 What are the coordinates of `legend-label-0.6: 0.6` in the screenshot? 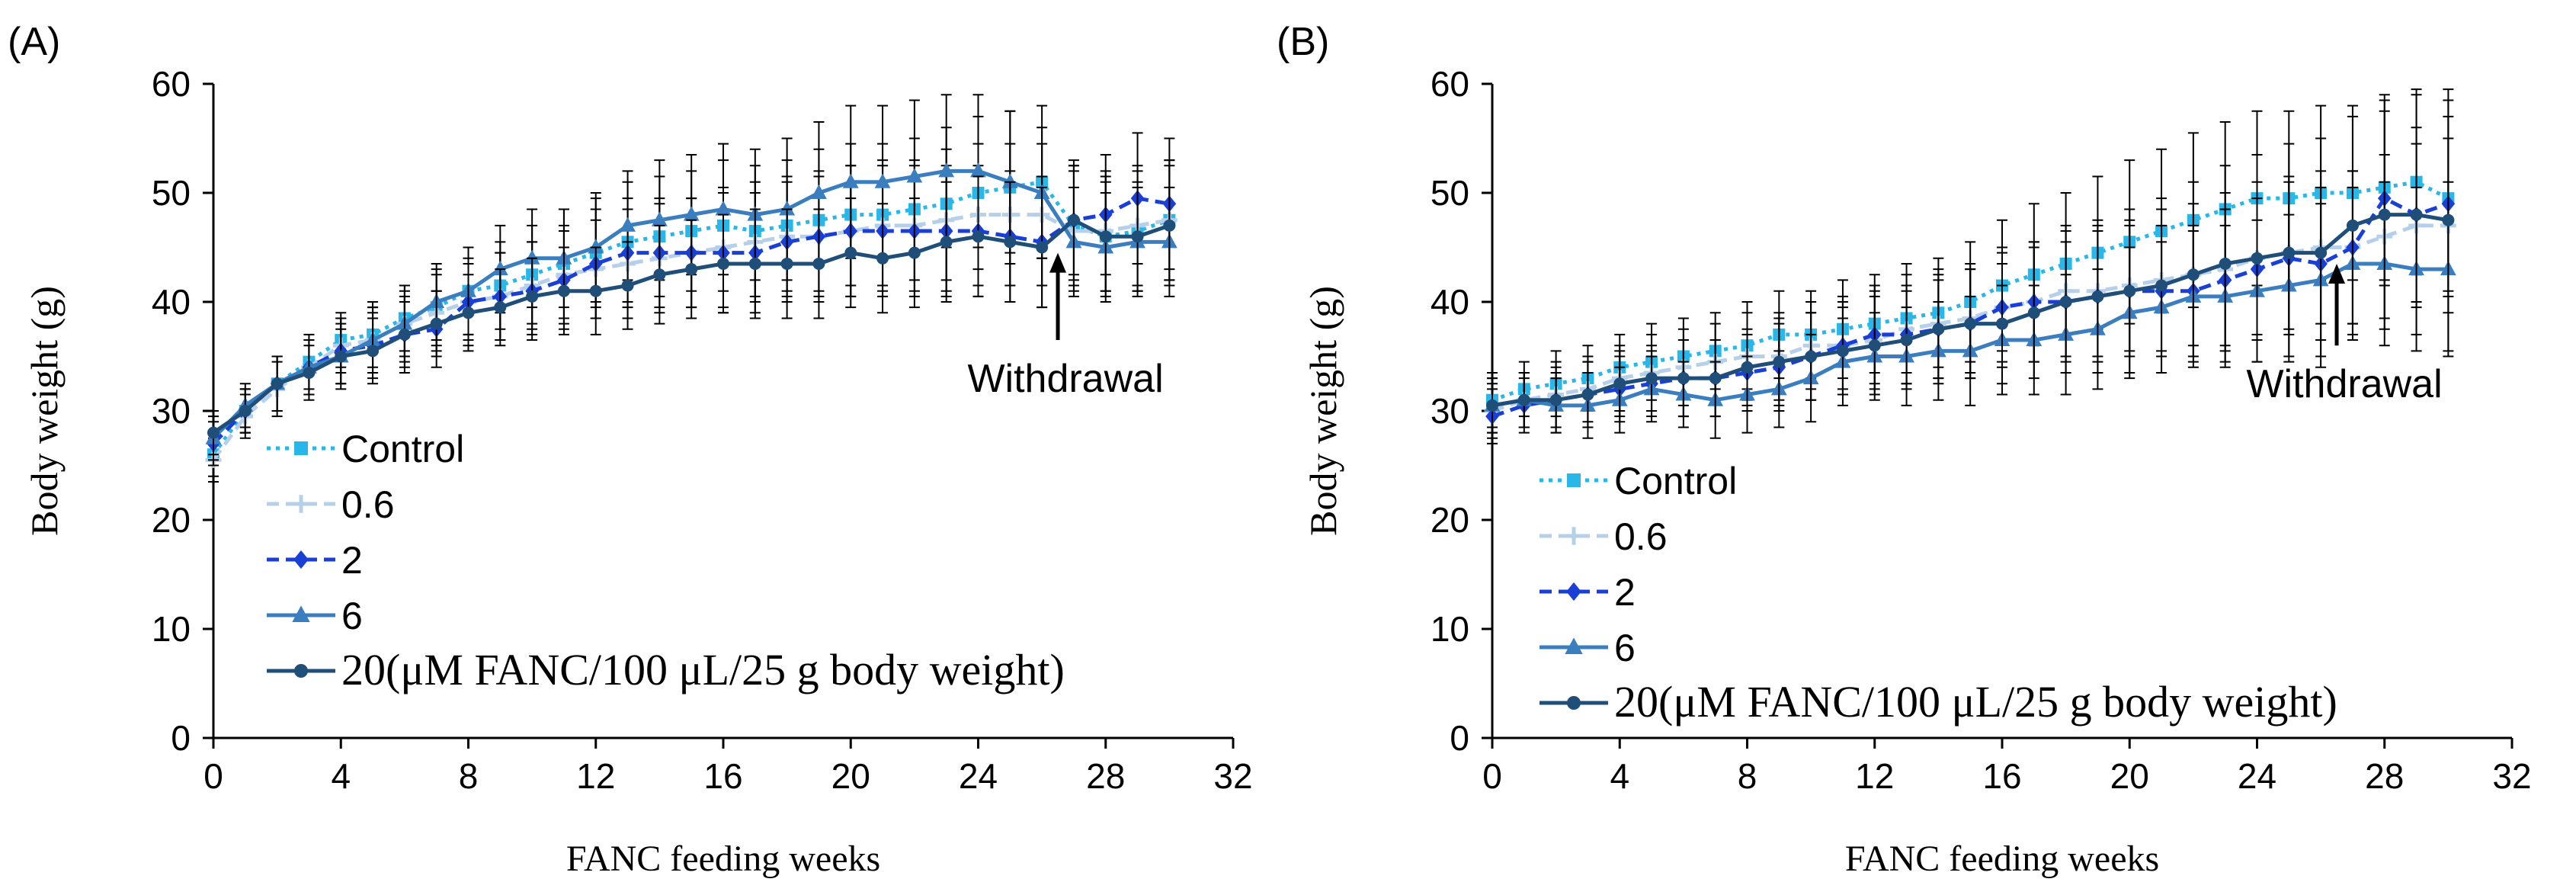 It's located at (368, 505).